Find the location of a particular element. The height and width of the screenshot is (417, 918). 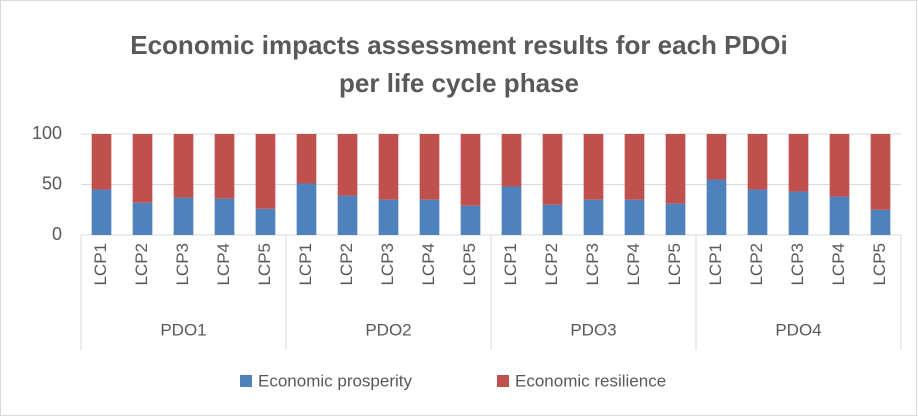

group-label: PDO4 is located at coordinates (798, 329).